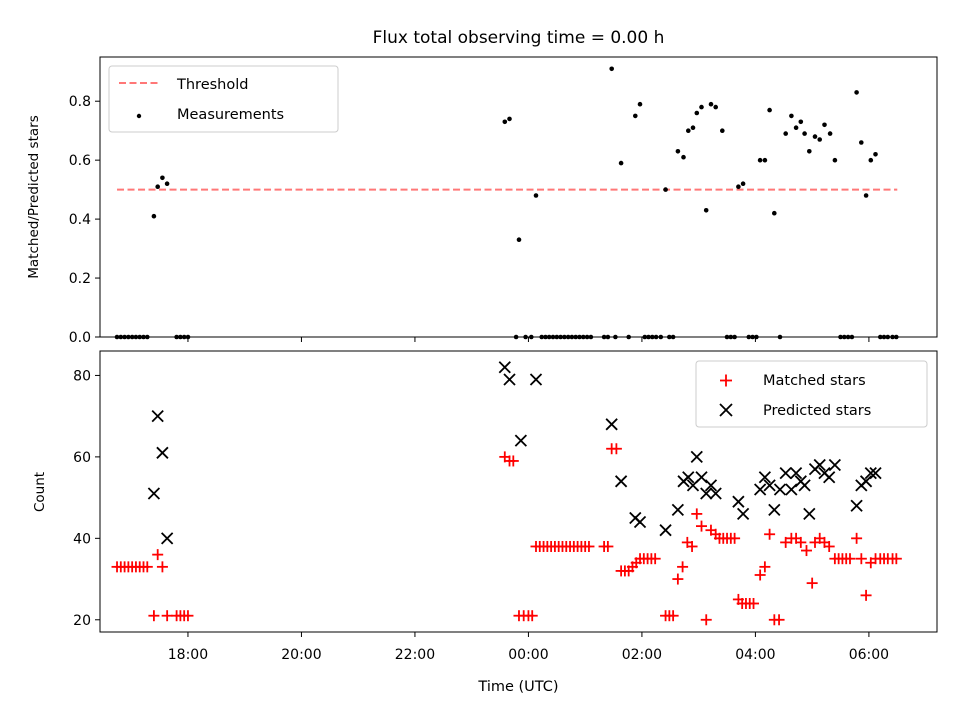  What do you see at coordinates (869, 655) in the screenshot?
I see `x-tick-label: 06:00` at bounding box center [869, 655].